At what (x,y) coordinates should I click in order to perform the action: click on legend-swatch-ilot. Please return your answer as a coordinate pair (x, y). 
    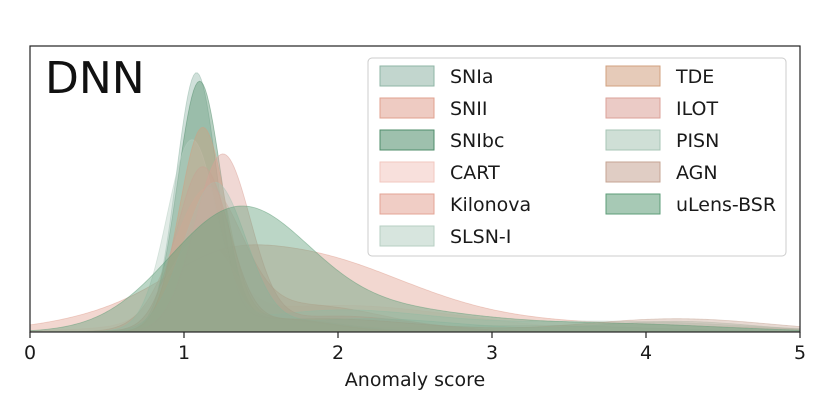
    Looking at the image, I should click on (633, 108).